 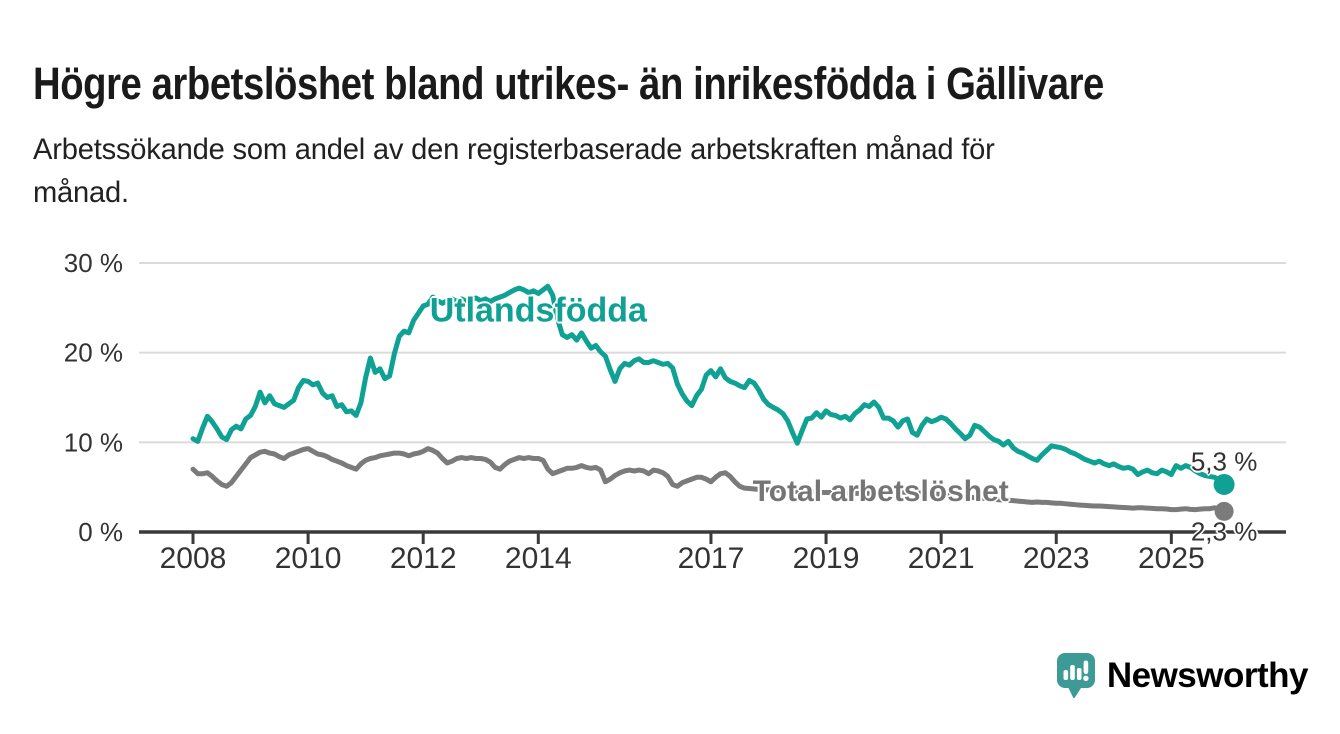 I want to click on x-tick-label: 2025, so click(x=1171, y=558).